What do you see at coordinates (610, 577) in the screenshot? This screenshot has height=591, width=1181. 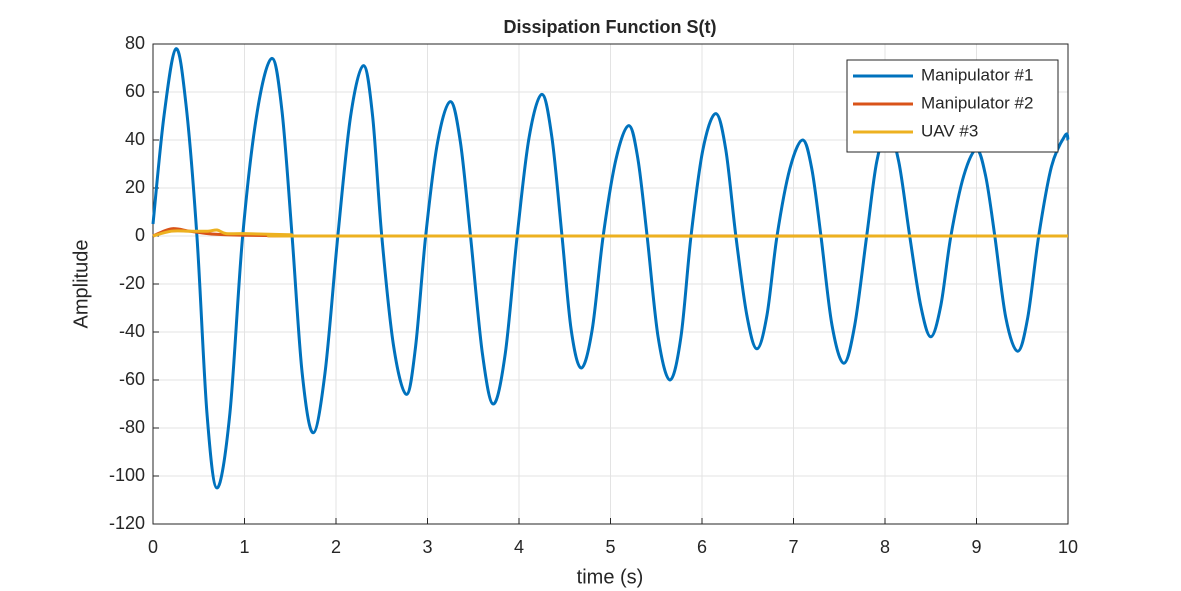 I see `x-axis-label: time (s)` at bounding box center [610, 577].